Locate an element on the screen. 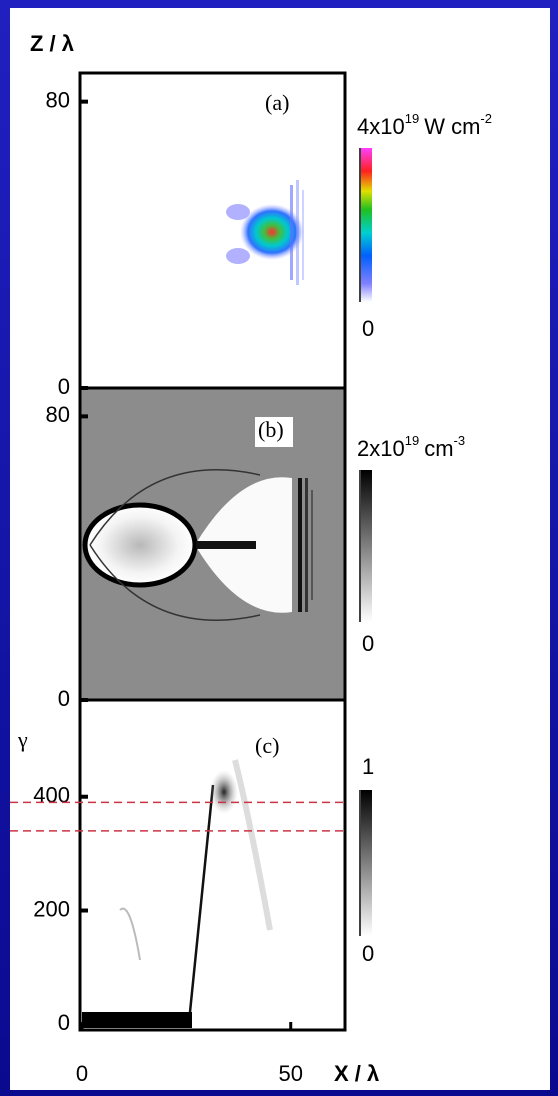 The image size is (558, 1096). panel-label-box is located at coordinates (274, 432).